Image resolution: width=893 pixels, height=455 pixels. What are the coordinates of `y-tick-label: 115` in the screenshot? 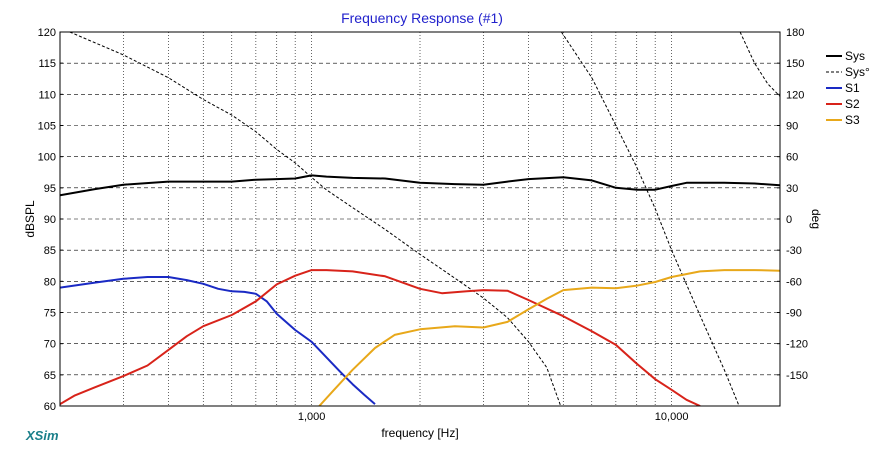 It's located at (47, 64).